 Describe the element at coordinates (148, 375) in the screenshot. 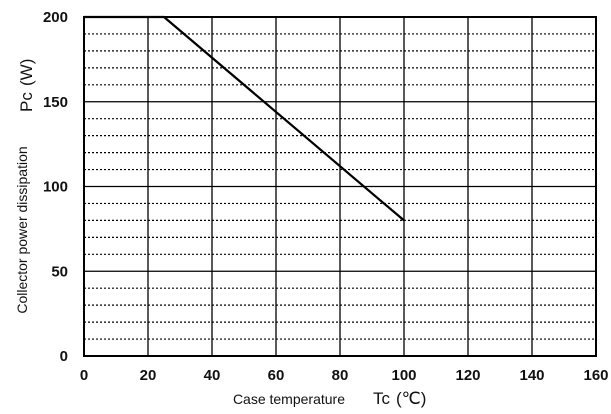

I see `x-tick-label: 20` at that location.